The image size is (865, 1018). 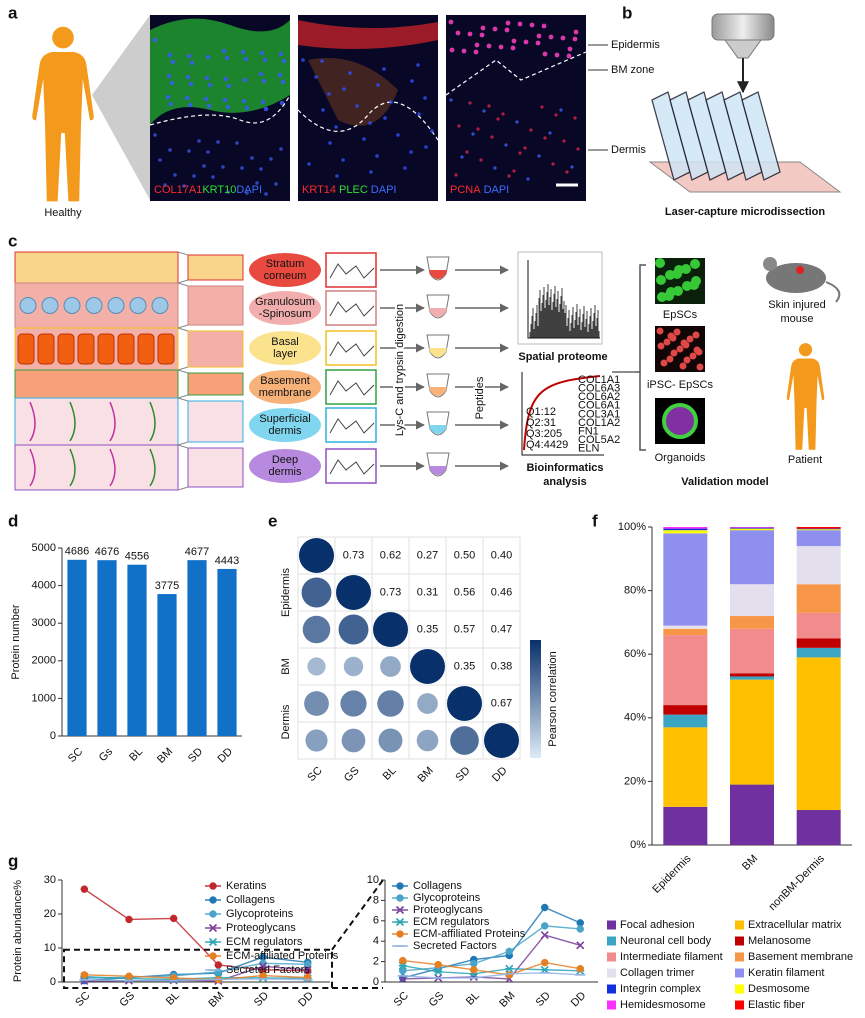 What do you see at coordinates (72, 467) in the screenshot?
I see `fiber` at bounding box center [72, 467].